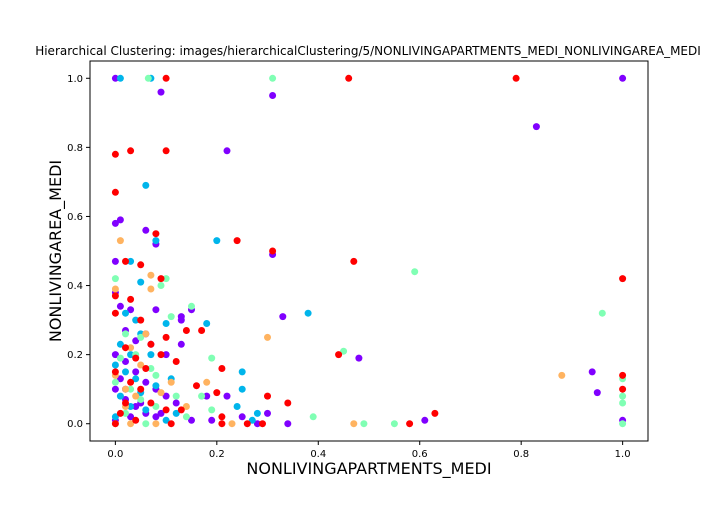 The height and width of the screenshot is (508, 720). I want to click on y-tick-label: 0.8, so click(75, 148).